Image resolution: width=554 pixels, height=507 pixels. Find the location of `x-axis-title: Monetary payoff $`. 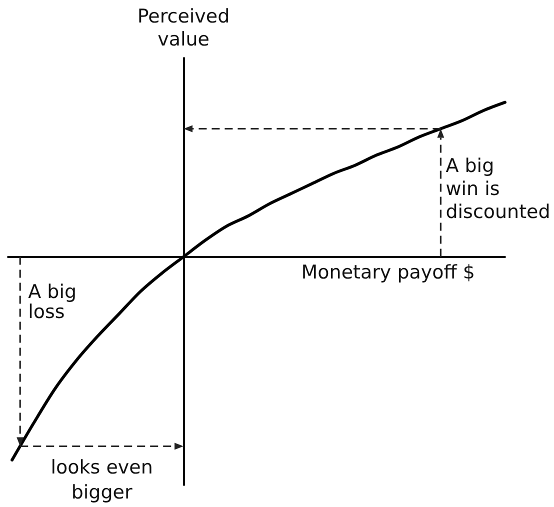

x-axis-title: Monetary payoff $ is located at coordinates (388, 272).